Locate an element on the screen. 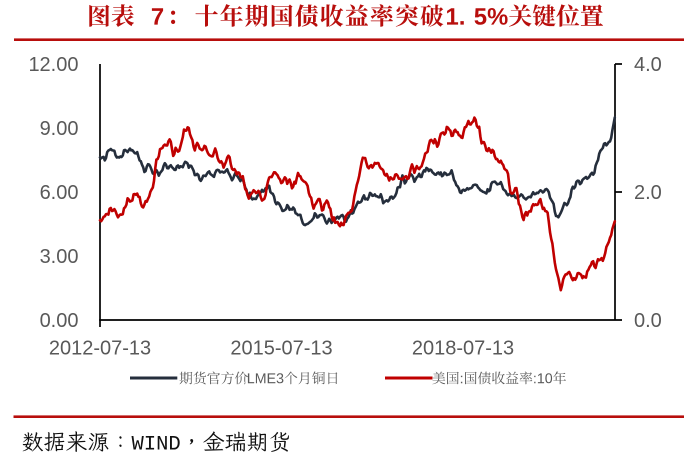  svg-text: 2018-07-13 is located at coordinates (463, 348).